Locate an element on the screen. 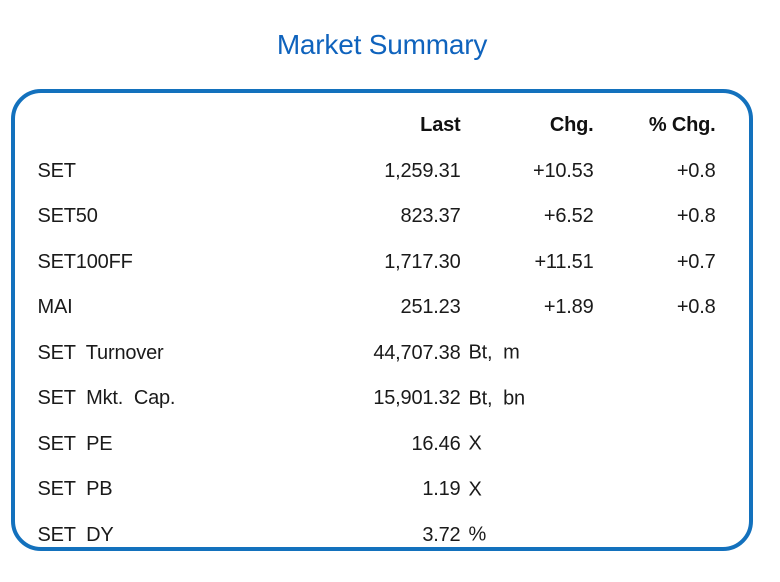  last-value-cell: 44,707.38 Bt, m is located at coordinates (399, 353).